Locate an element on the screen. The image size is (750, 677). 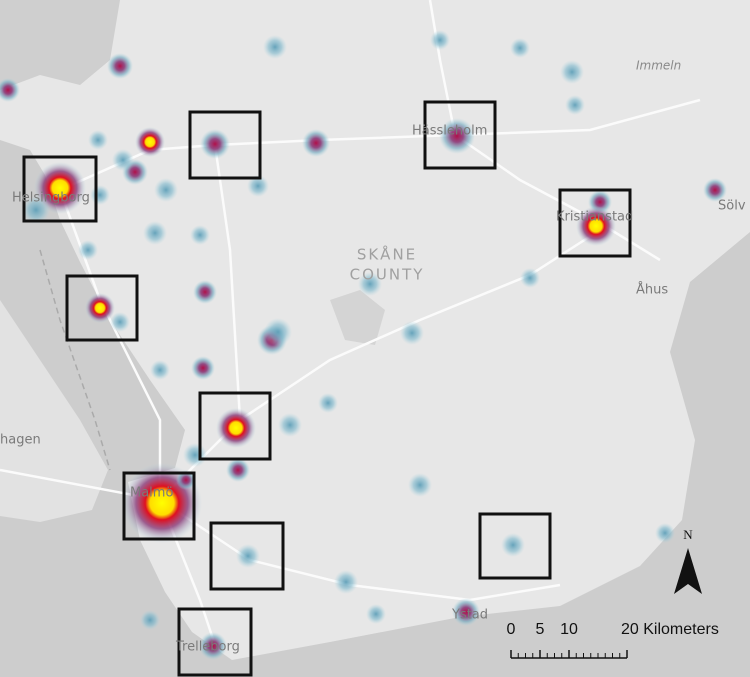
scale-label: 0 is located at coordinates (511, 629).